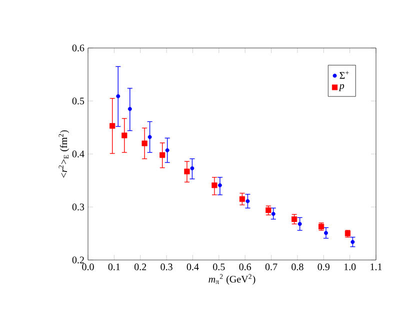 The width and height of the screenshot is (415, 321). What do you see at coordinates (192, 267) in the screenshot?
I see `x-tick-label: 0.4` at bounding box center [192, 267].